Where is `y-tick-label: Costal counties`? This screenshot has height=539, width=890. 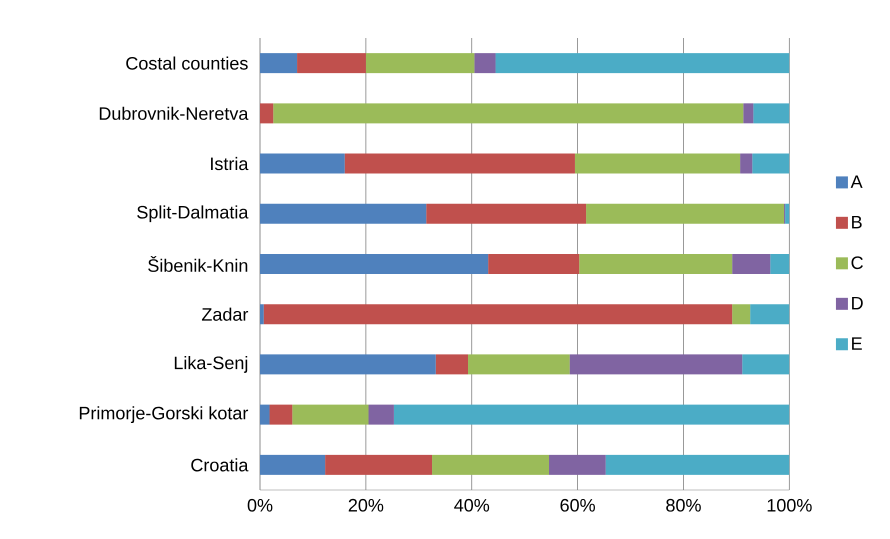 y-tick-label: Costal counties is located at coordinates (187, 63).